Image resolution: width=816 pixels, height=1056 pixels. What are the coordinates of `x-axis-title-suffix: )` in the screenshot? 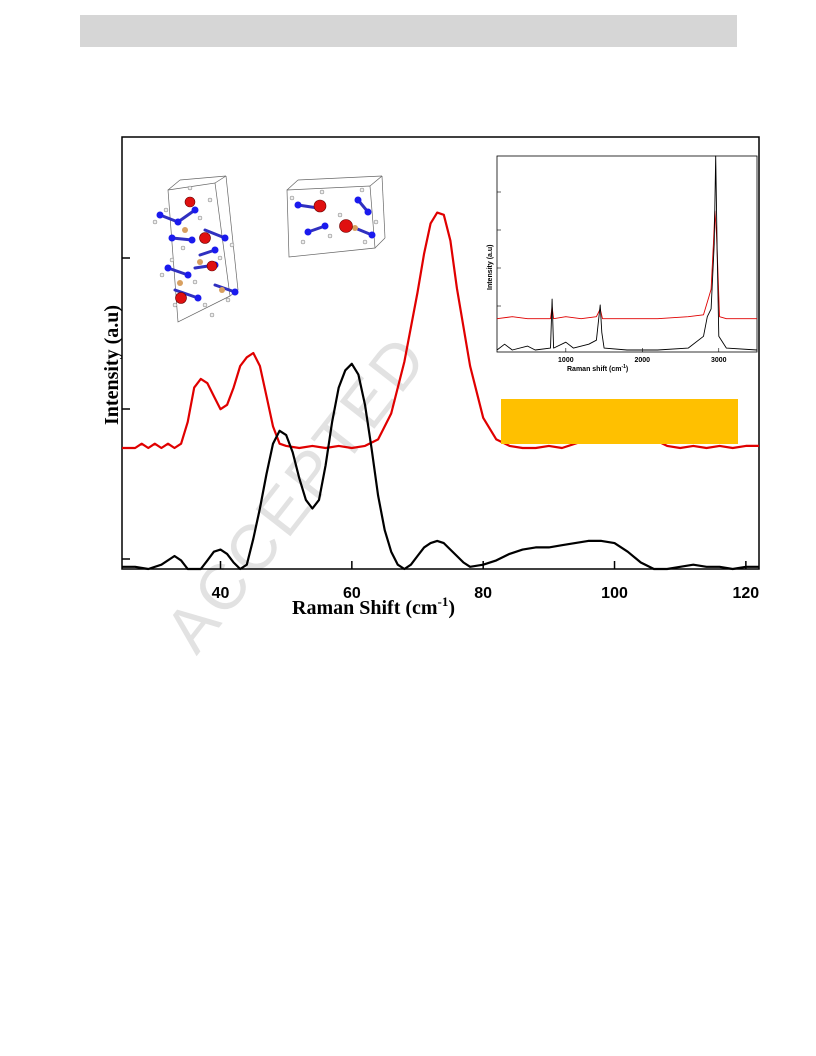 It's located at (451, 608).